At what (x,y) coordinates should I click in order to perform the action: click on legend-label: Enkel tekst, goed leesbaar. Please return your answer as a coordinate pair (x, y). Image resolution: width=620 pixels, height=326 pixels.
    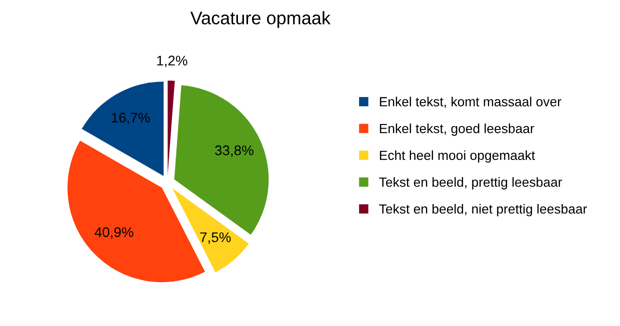
    Looking at the image, I should click on (457, 130).